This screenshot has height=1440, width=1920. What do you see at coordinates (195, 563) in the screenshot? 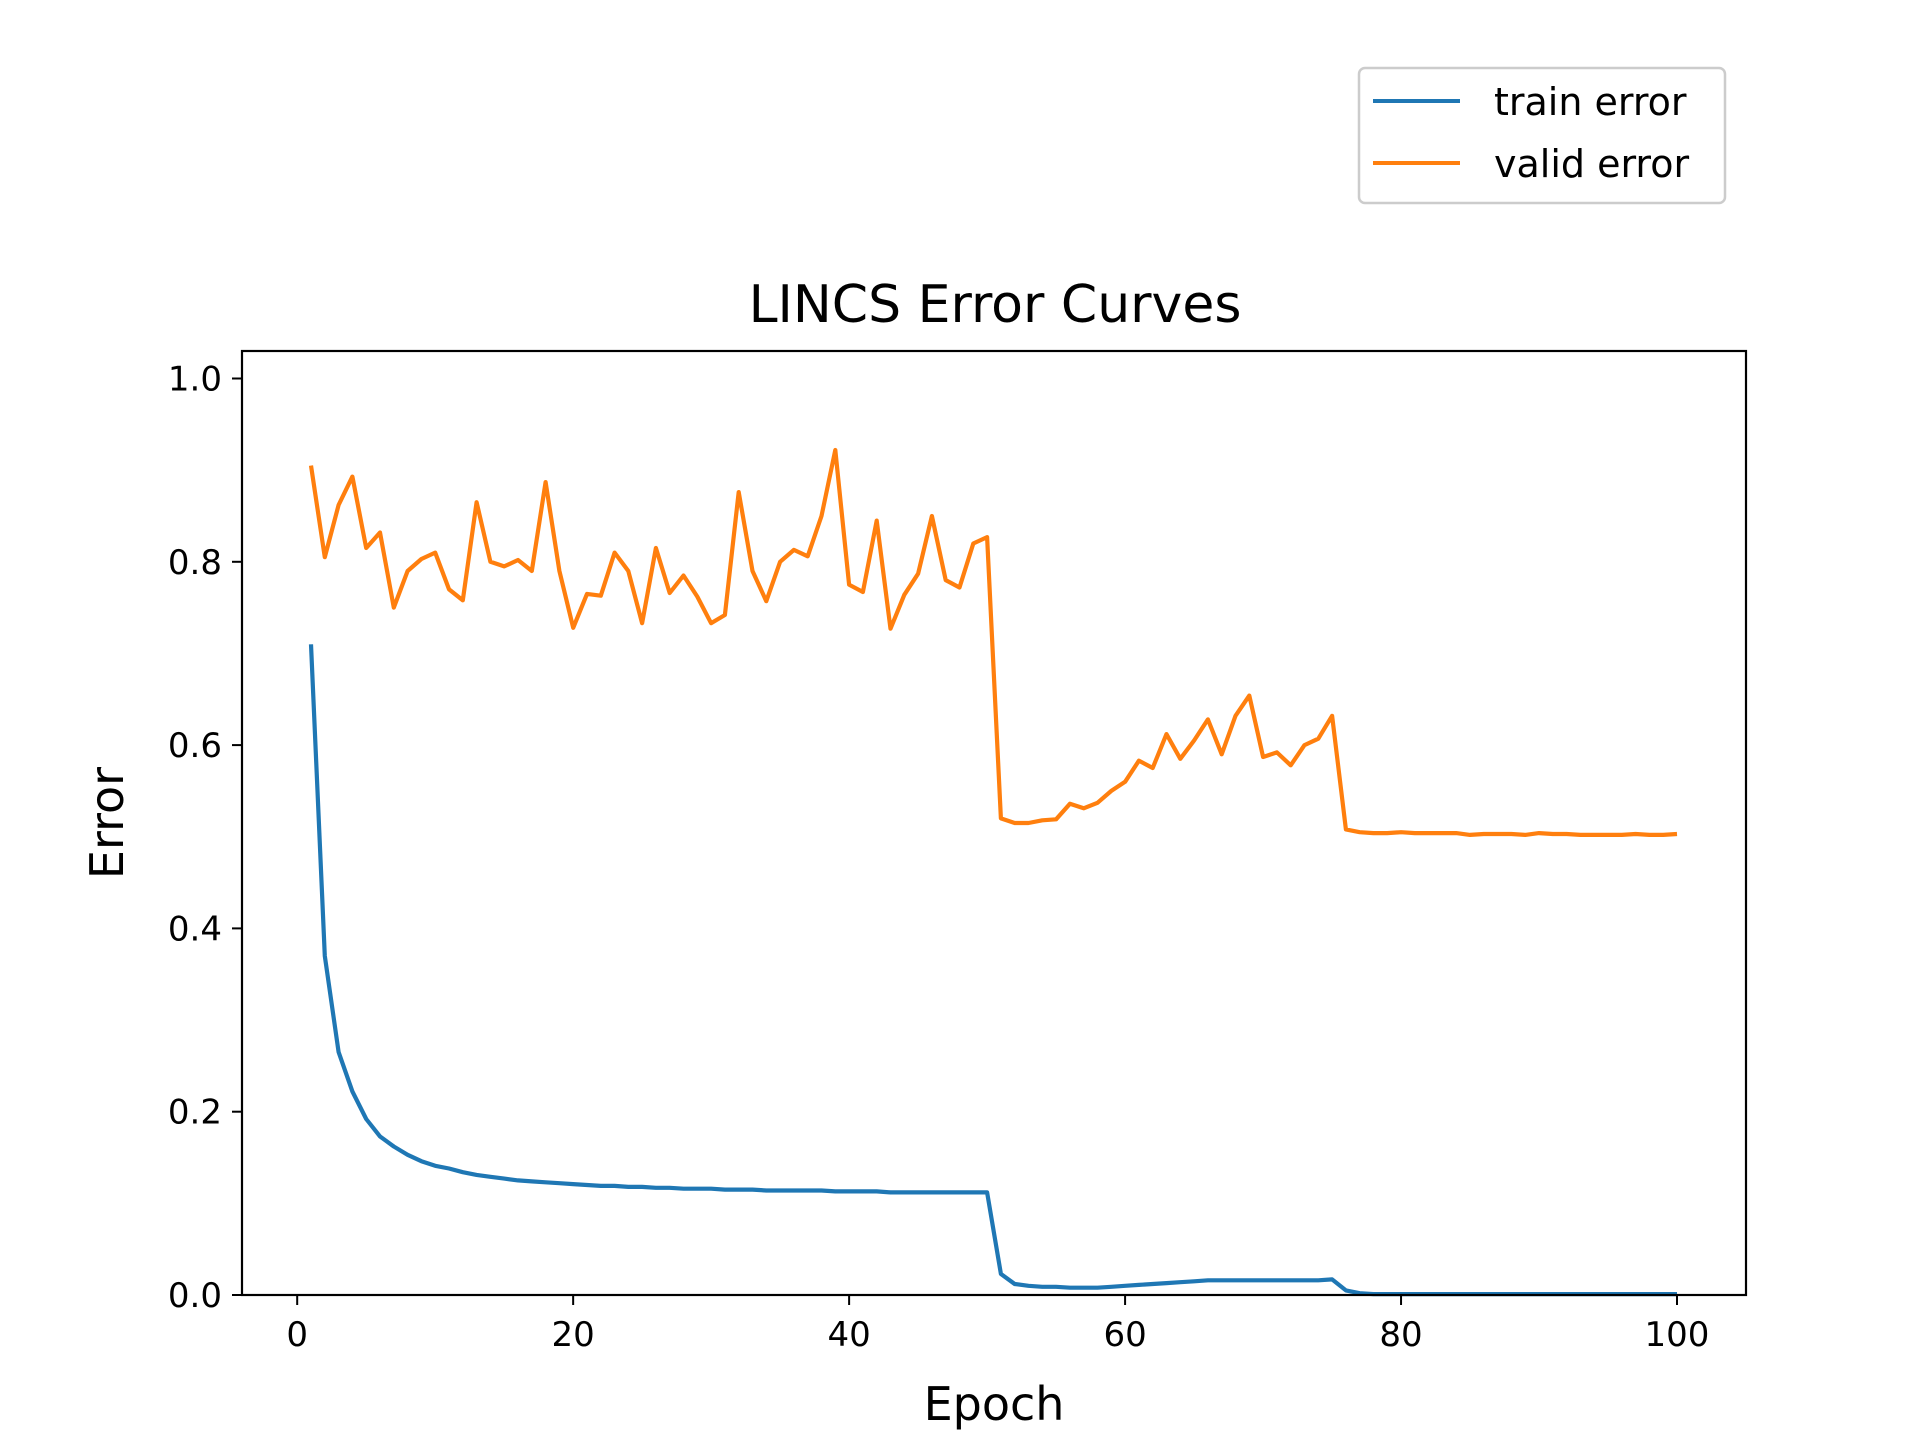
I see `y-tick-label: 0.8` at bounding box center [195, 563].